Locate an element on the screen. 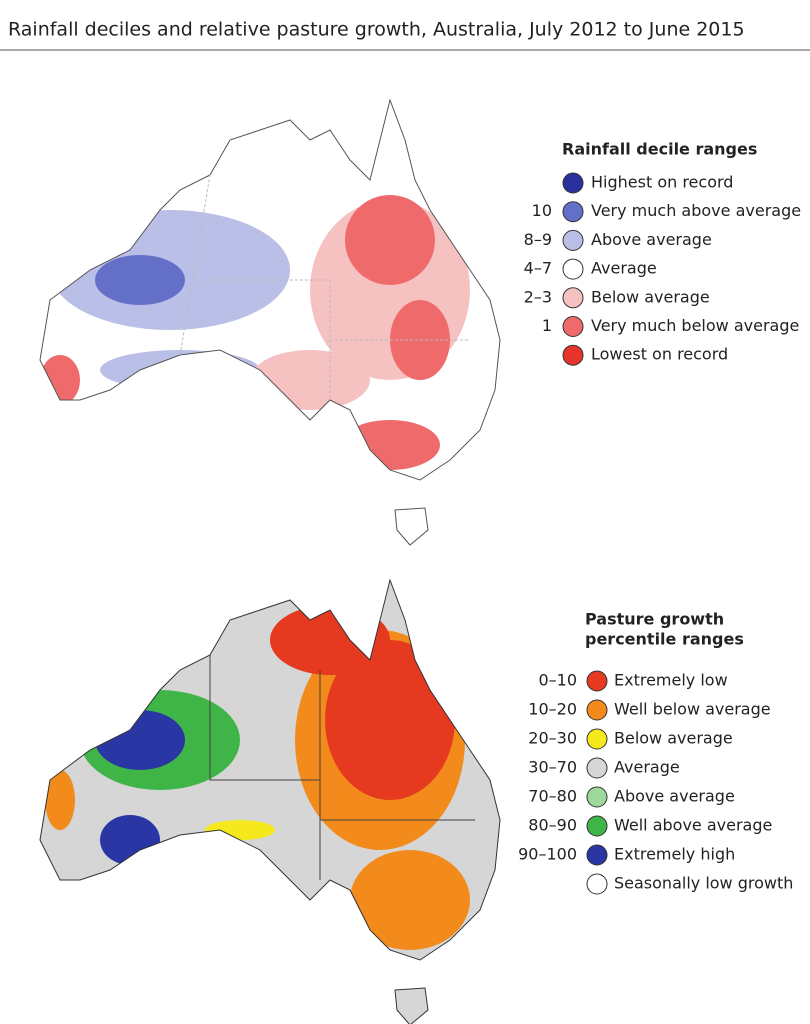 The width and height of the screenshot is (810, 1024). legend-range: 4–7 is located at coordinates (538, 268).